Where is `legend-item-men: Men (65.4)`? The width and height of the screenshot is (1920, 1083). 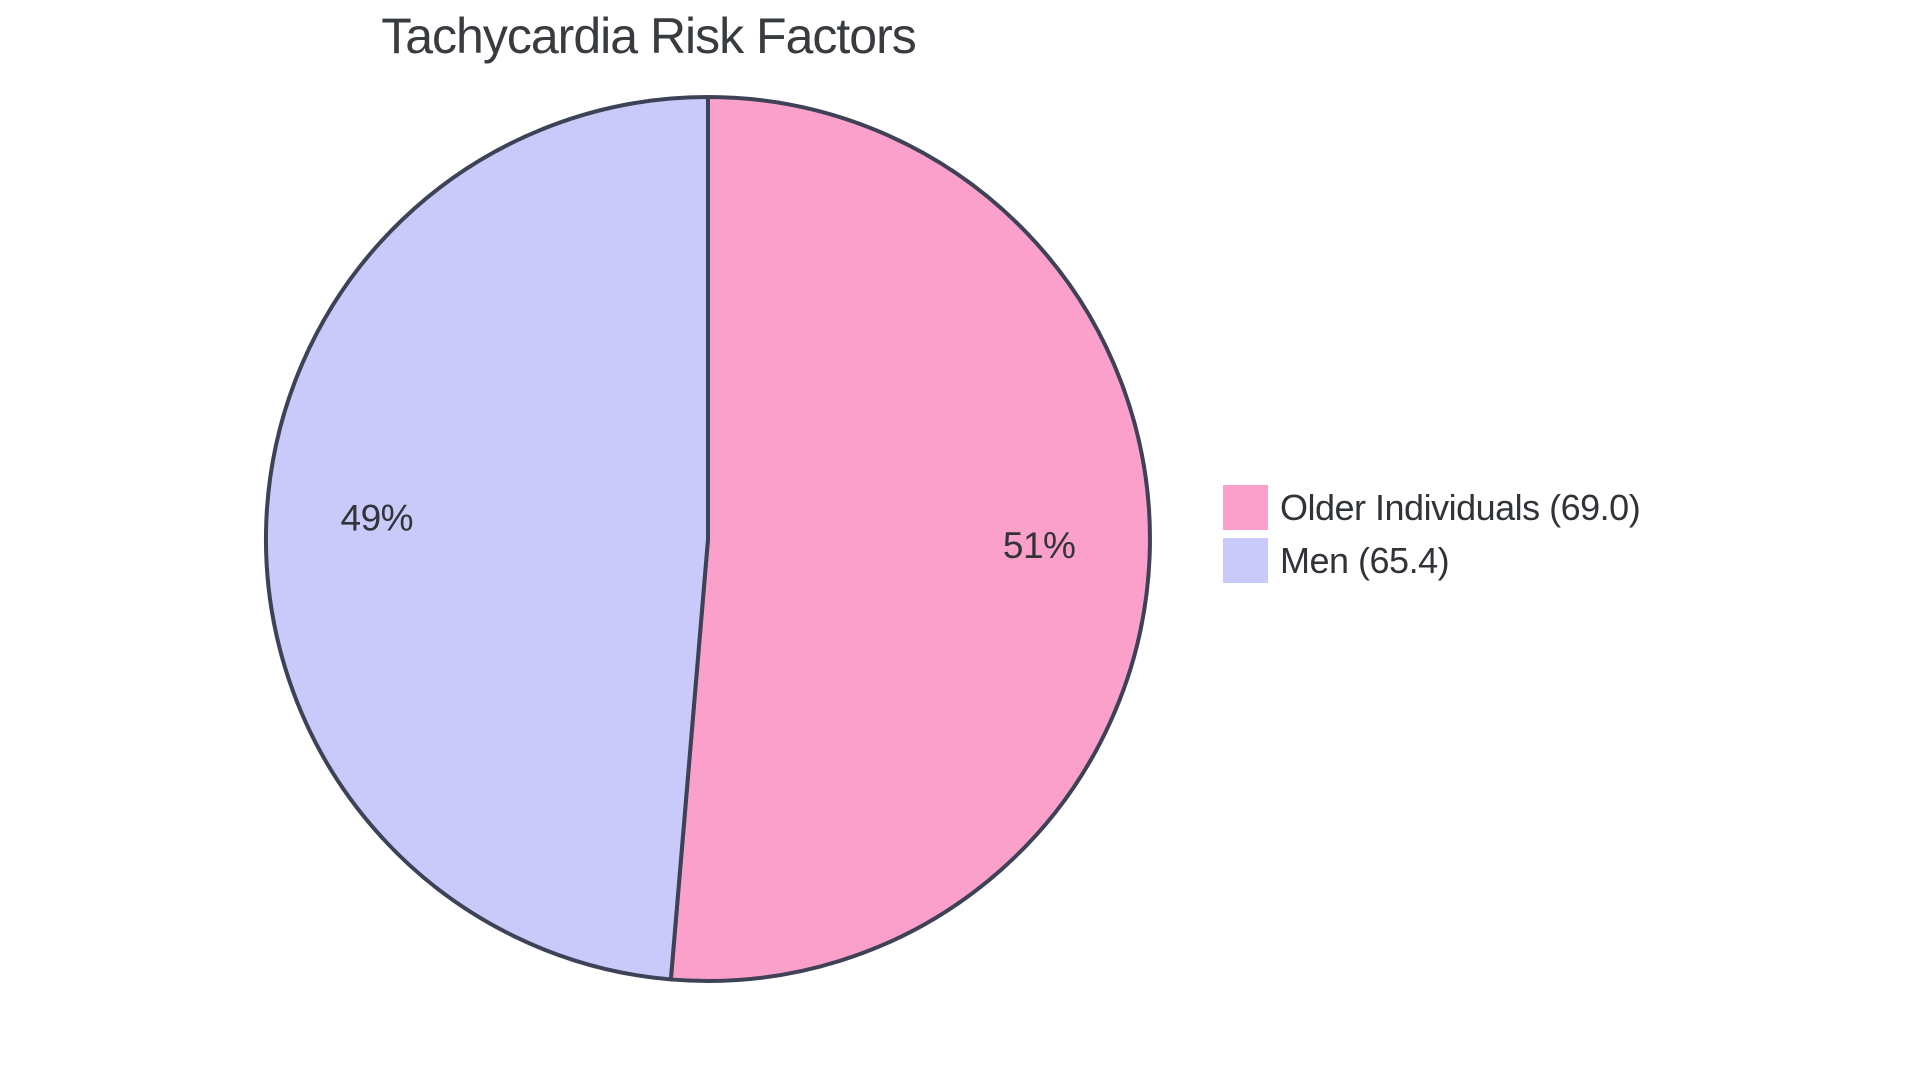
legend-item-men: Men (65.4) is located at coordinates (1431, 560).